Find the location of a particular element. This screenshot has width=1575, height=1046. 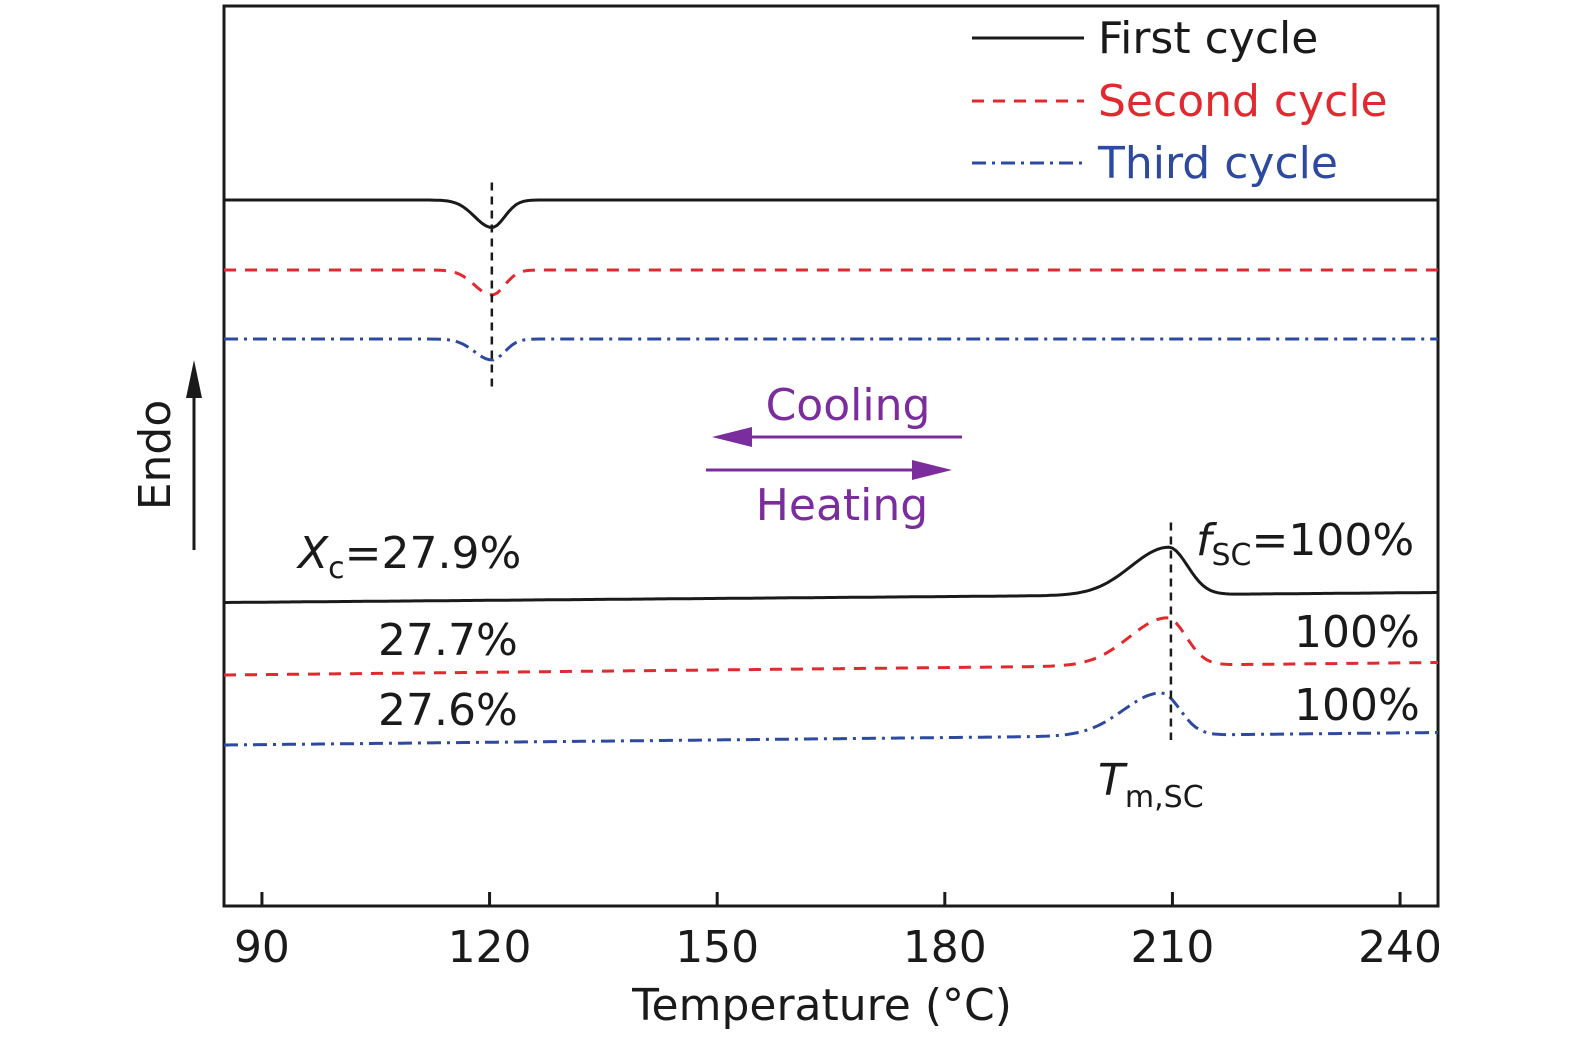

y-axis-label: Endo is located at coordinates (155, 455).